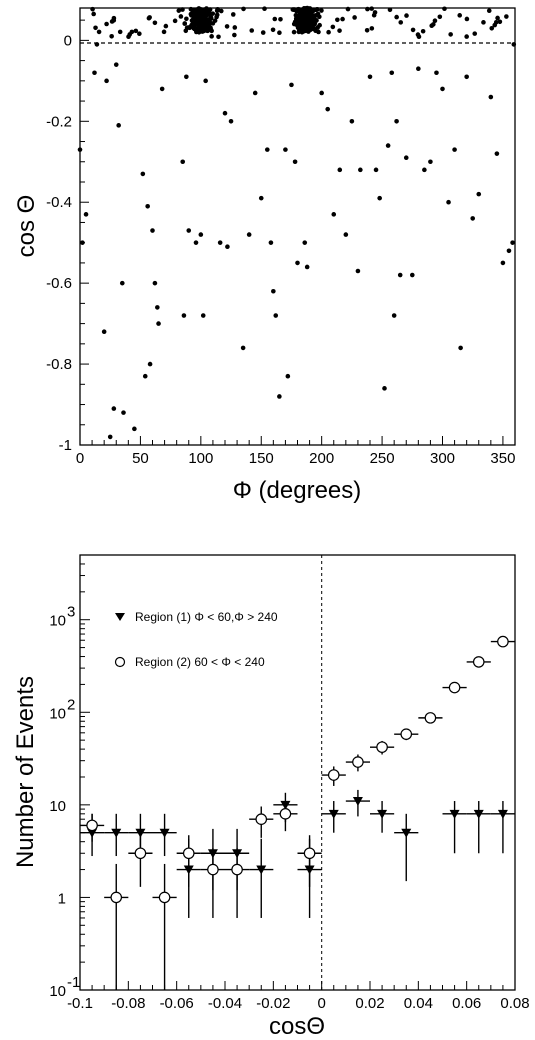 The width and height of the screenshot is (535, 1040). What do you see at coordinates (382, 458) in the screenshot?
I see `x-tick-label-top: 250` at bounding box center [382, 458].